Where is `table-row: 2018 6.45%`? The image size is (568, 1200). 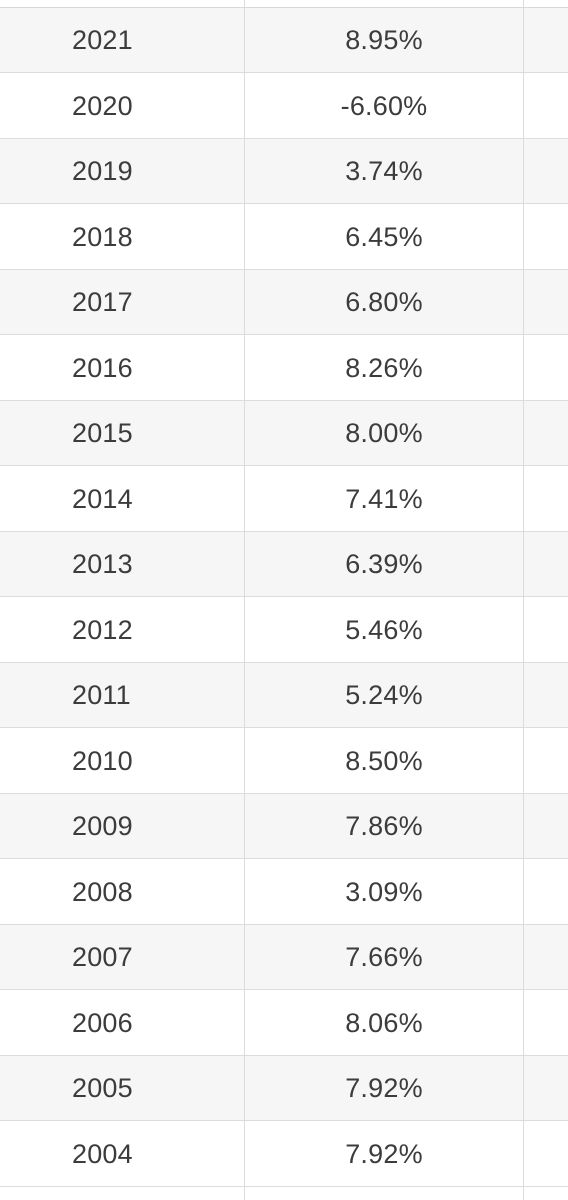
table-row: 2018 6.45% is located at coordinates (284, 237).